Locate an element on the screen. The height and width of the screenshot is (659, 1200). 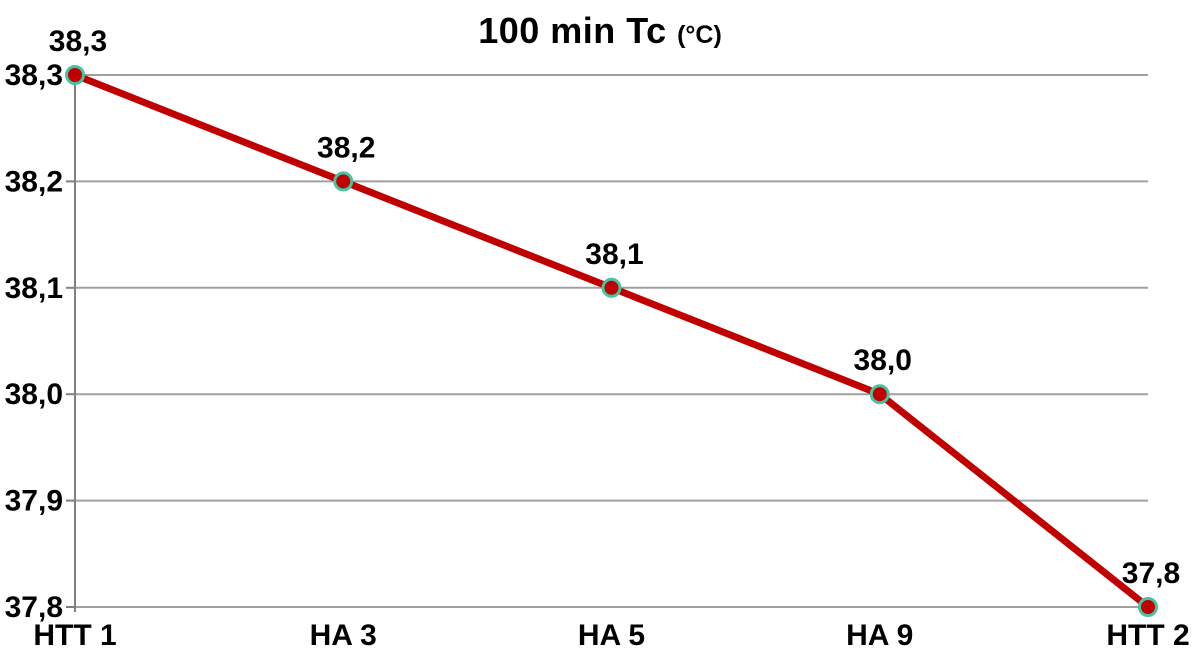
y-tick-label: 38,1 is located at coordinates (34, 288).